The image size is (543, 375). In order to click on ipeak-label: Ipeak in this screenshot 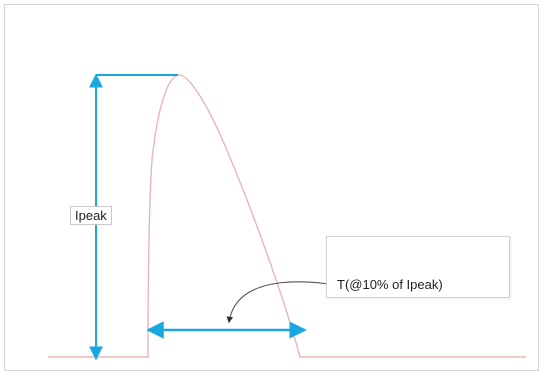, I will do `click(91, 215)`.